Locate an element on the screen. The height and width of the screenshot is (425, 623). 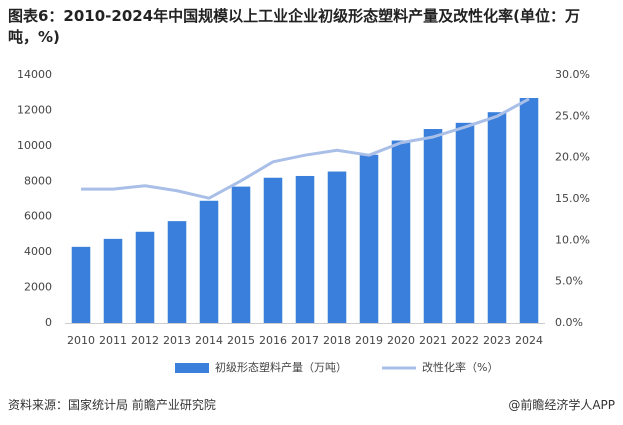
x-tick-label: 2017 is located at coordinates (305, 340).